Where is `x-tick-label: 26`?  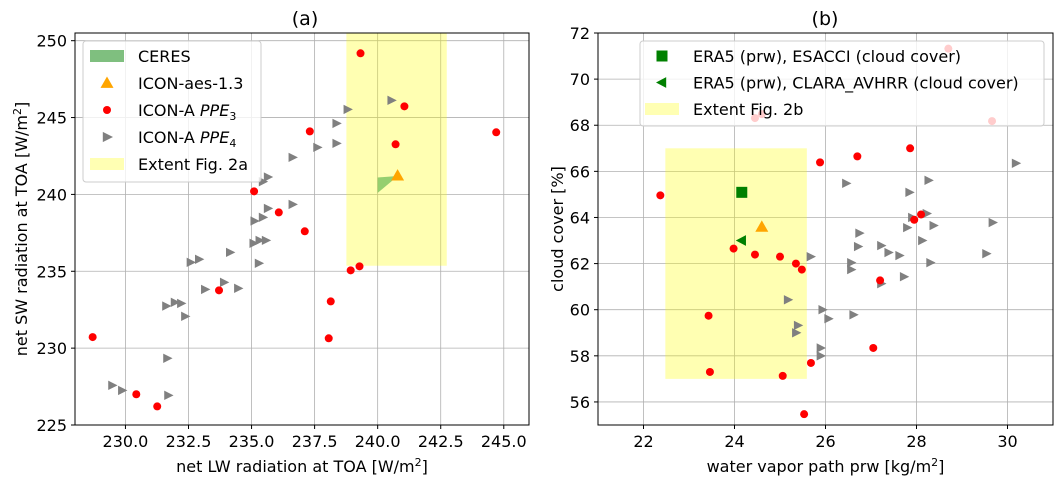
x-tick-label: 26 is located at coordinates (825, 441).